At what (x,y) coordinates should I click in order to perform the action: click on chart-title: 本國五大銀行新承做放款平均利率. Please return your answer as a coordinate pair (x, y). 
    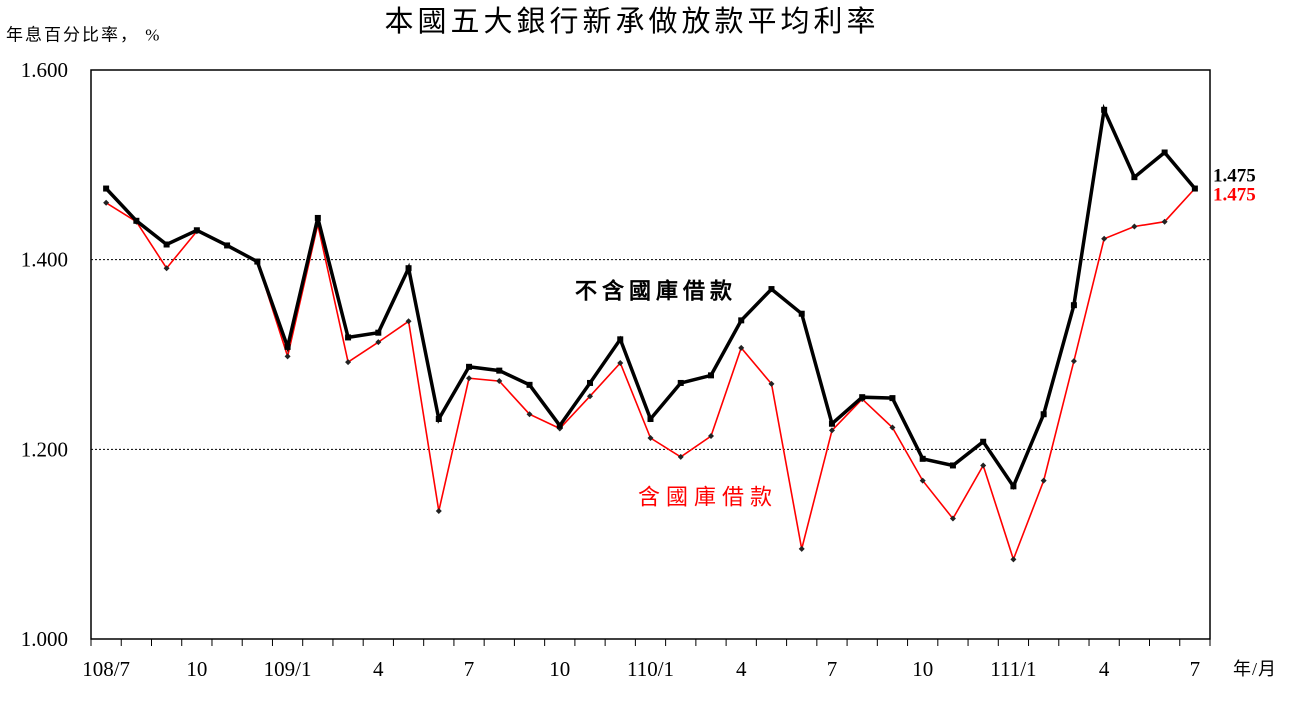
    Looking at the image, I should click on (631, 21).